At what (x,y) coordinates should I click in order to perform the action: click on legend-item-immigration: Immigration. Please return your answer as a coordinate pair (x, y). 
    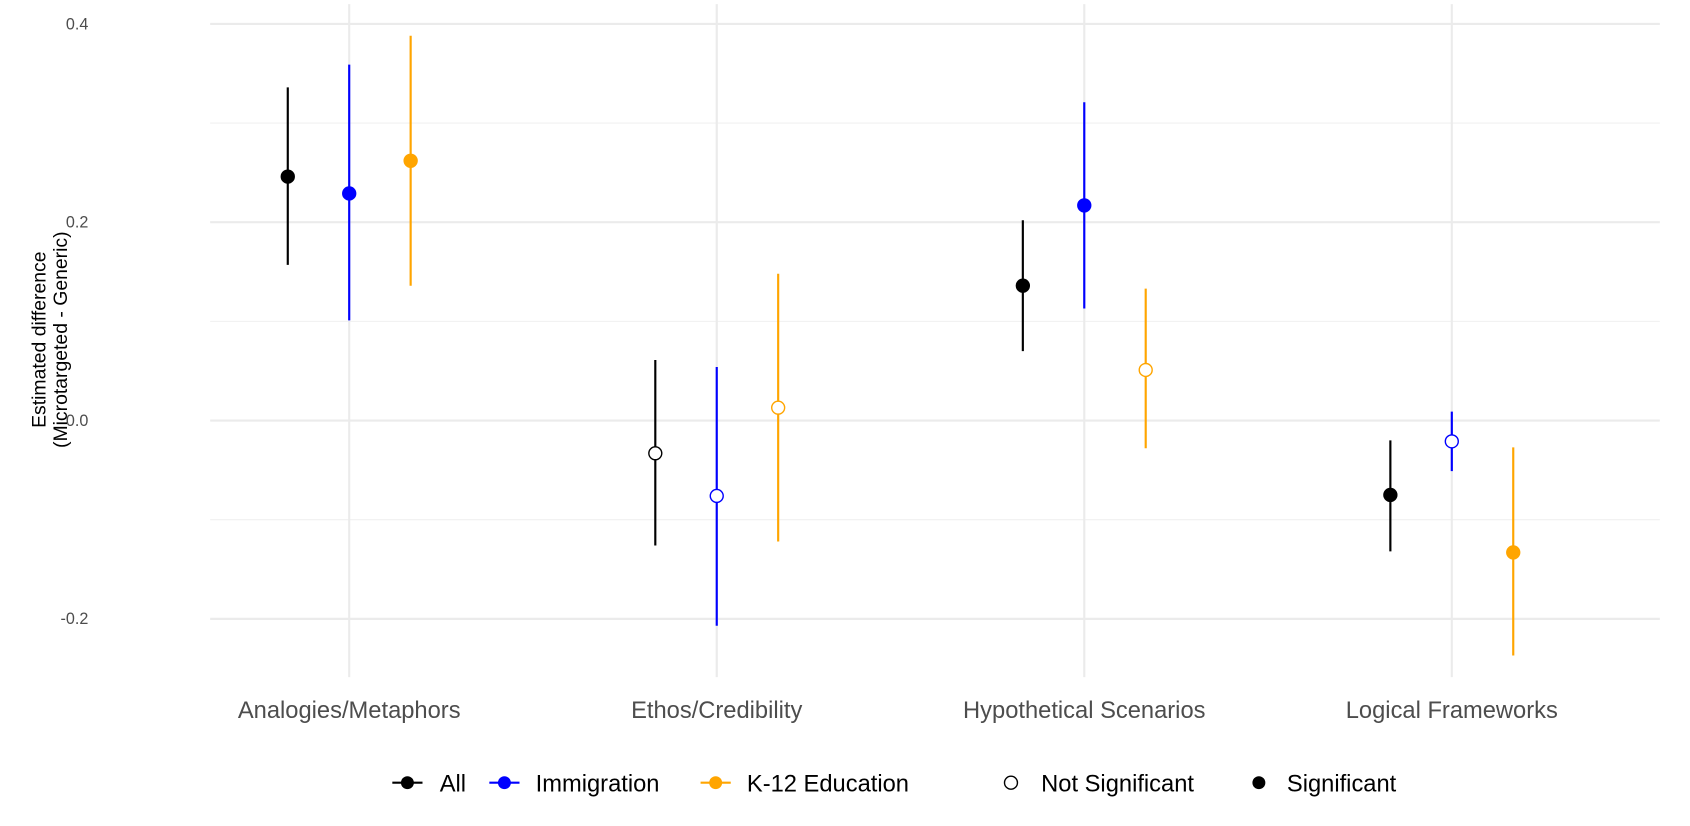
    Looking at the image, I should click on (574, 784).